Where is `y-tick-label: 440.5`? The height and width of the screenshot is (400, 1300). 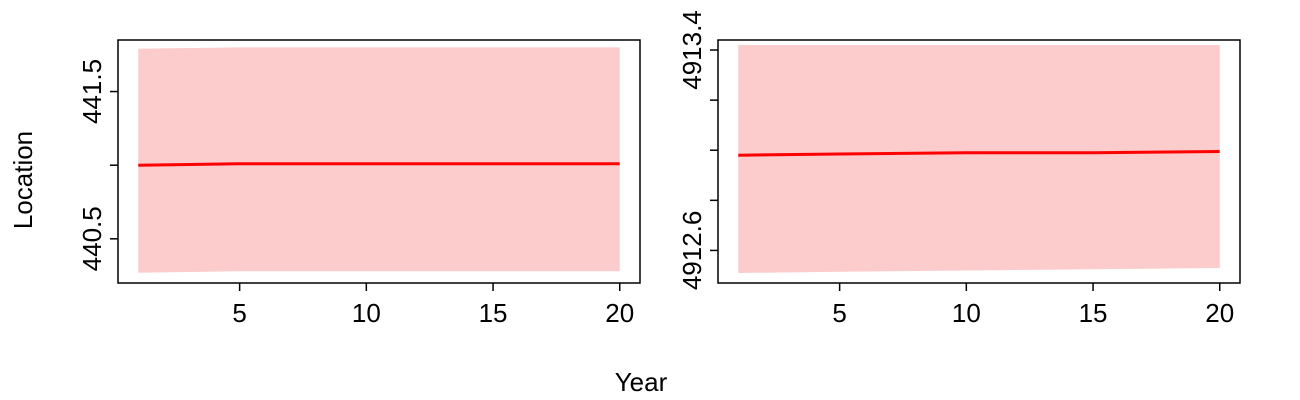 y-tick-label: 440.5 is located at coordinates (92, 238).